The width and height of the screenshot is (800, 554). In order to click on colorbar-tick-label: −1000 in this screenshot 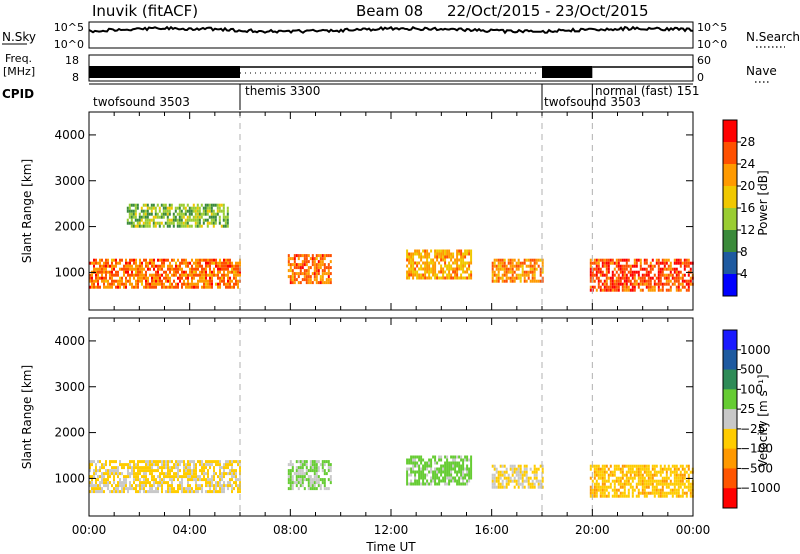, I will do `click(760, 488)`.